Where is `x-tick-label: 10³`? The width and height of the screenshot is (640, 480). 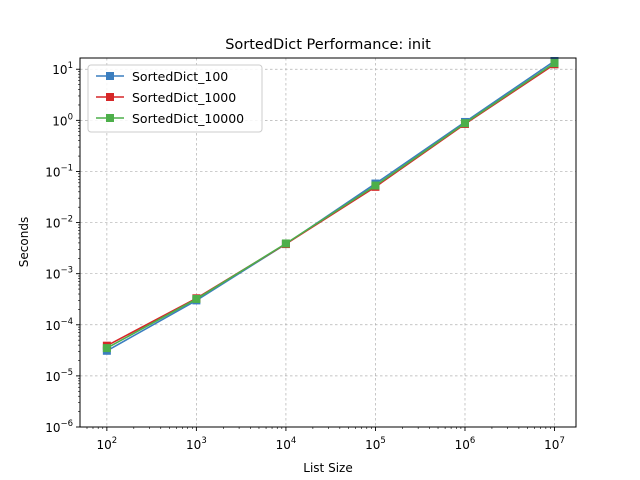
x-tick-label: 10³ is located at coordinates (196, 444).